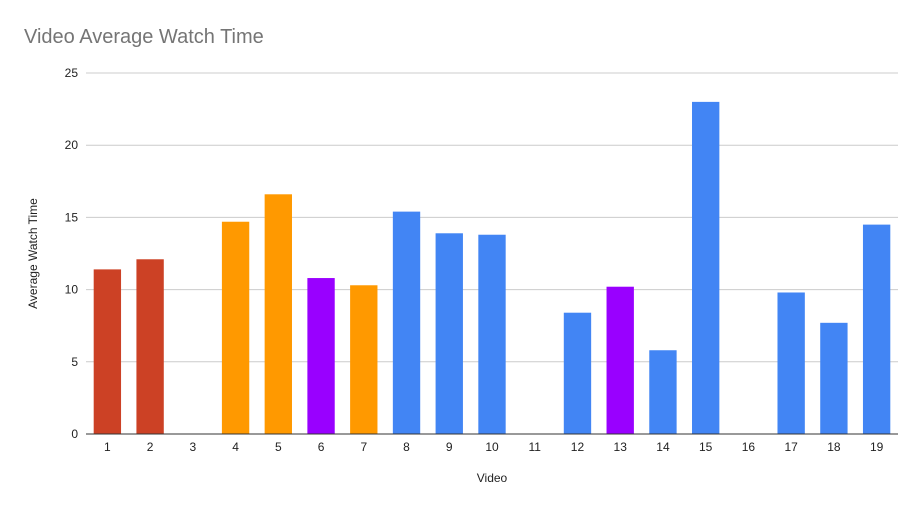  Describe the element at coordinates (278, 447) in the screenshot. I see `x-tick-label: 5` at that location.